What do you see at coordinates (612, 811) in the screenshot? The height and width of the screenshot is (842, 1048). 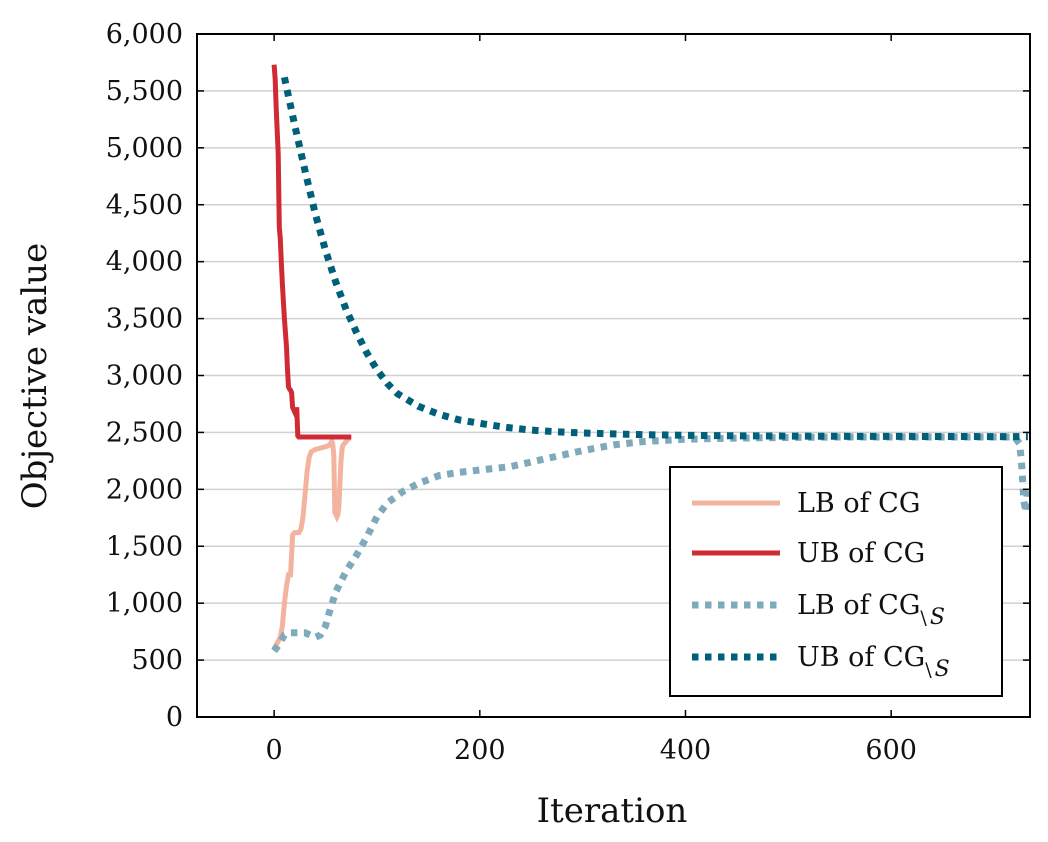 I see `x-axis-label: Iteration` at bounding box center [612, 811].